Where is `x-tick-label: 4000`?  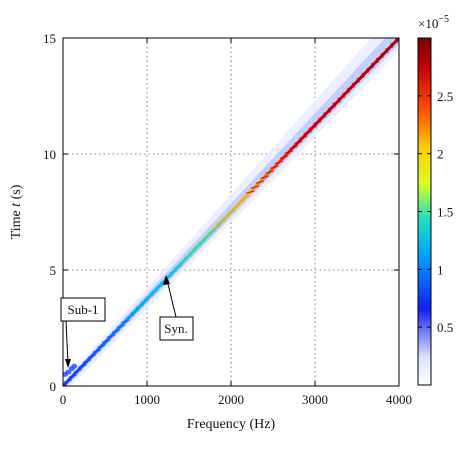 x-tick-label: 4000 is located at coordinates (399, 399).